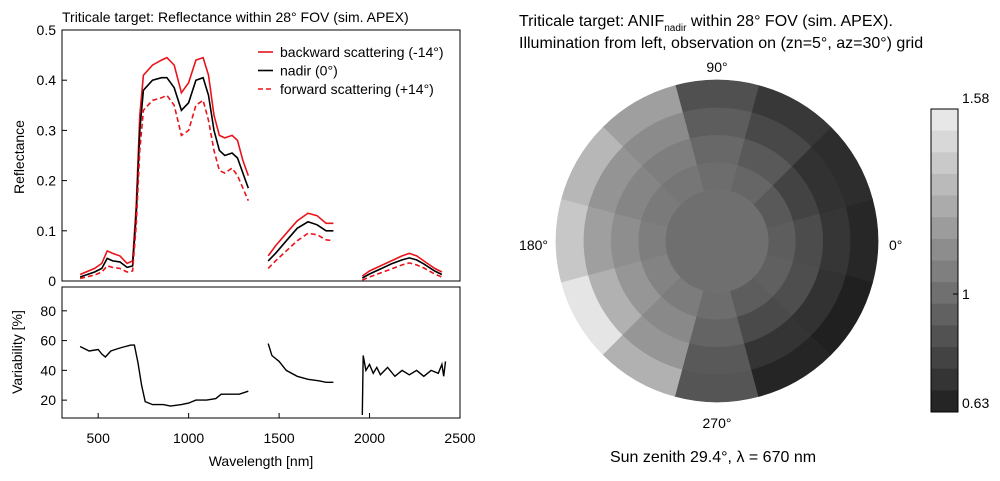 The height and width of the screenshot is (481, 1000). Describe the element at coordinates (47, 130) in the screenshot. I see `reflectance-ytick-label: 0.3` at that location.